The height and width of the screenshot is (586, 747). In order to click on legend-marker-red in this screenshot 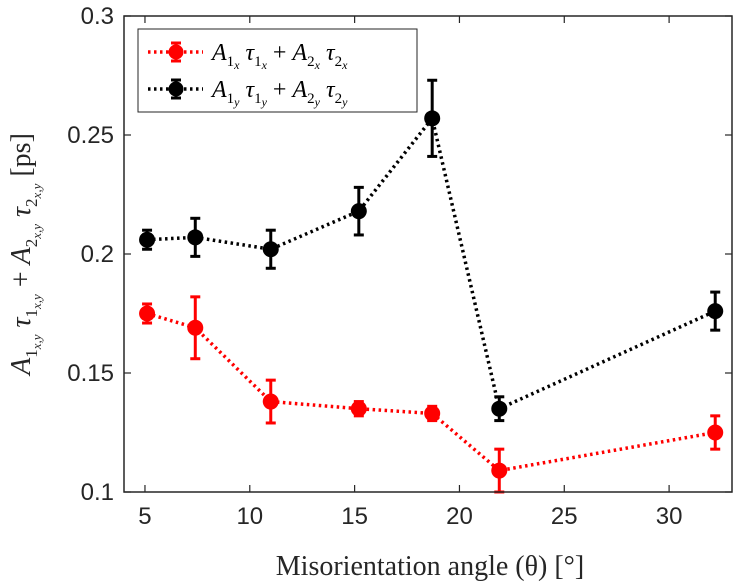, I will do `click(176, 52)`.